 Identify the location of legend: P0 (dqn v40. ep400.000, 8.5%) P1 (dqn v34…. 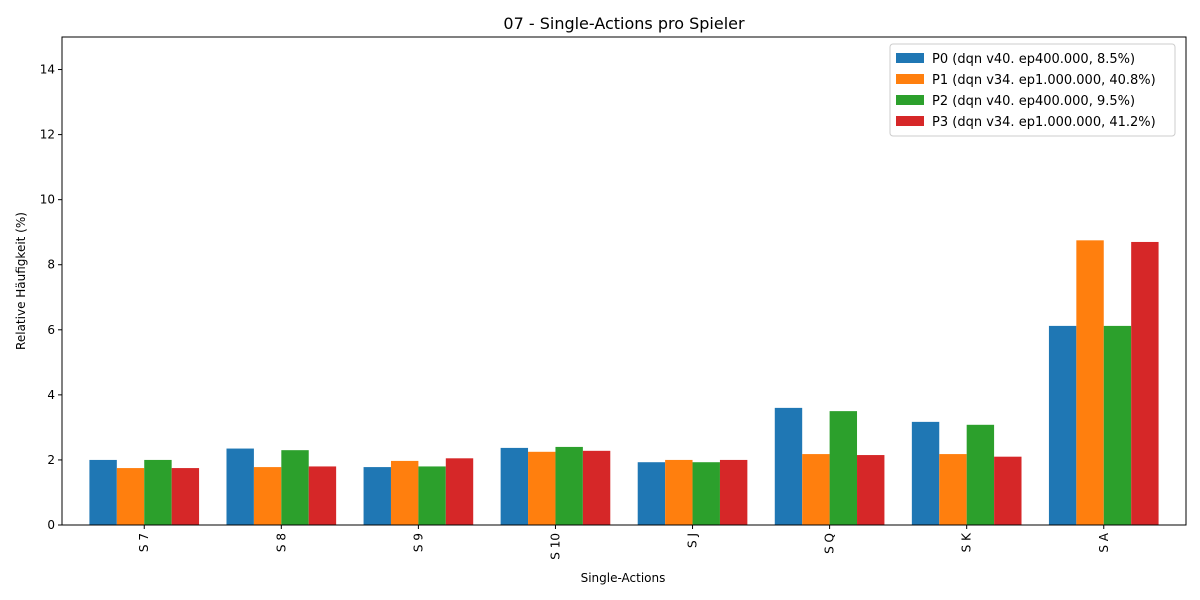
(1032, 90).